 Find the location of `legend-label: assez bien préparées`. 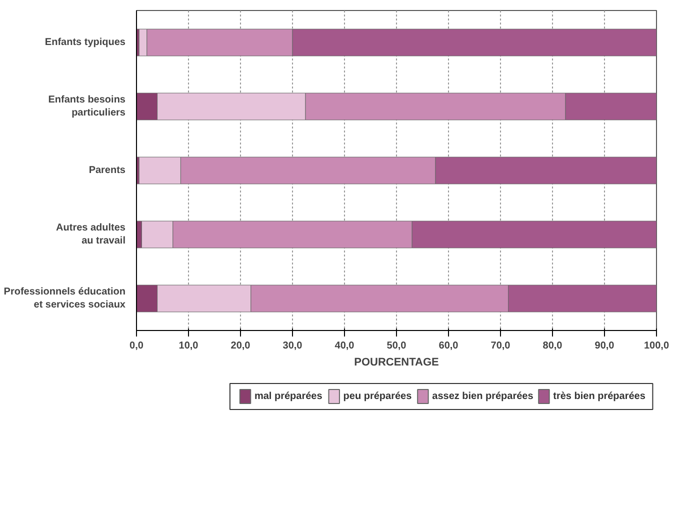

legend-label: assez bien préparées is located at coordinates (483, 396).